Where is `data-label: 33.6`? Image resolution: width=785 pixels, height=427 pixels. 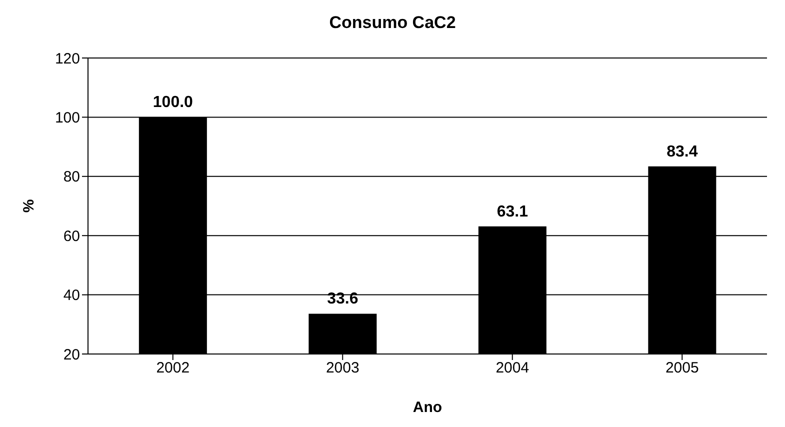
data-label: 33.6 is located at coordinates (342, 299).